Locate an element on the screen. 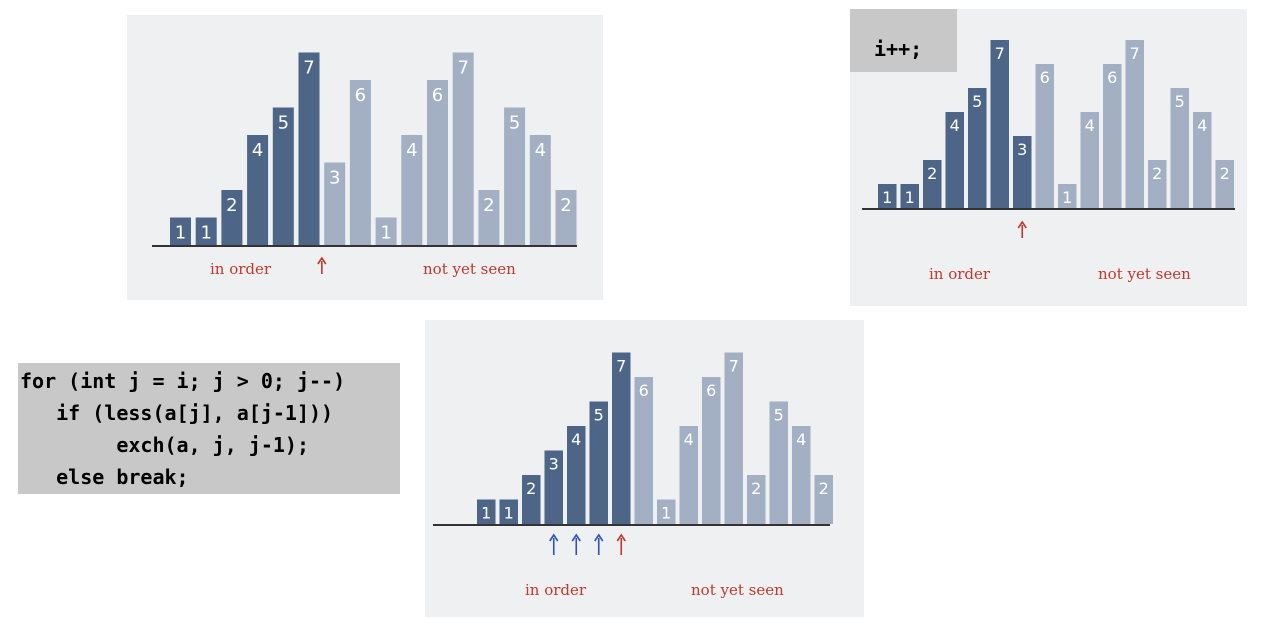  code-line-3: exch(a, j, j-1); is located at coordinates (164, 445).